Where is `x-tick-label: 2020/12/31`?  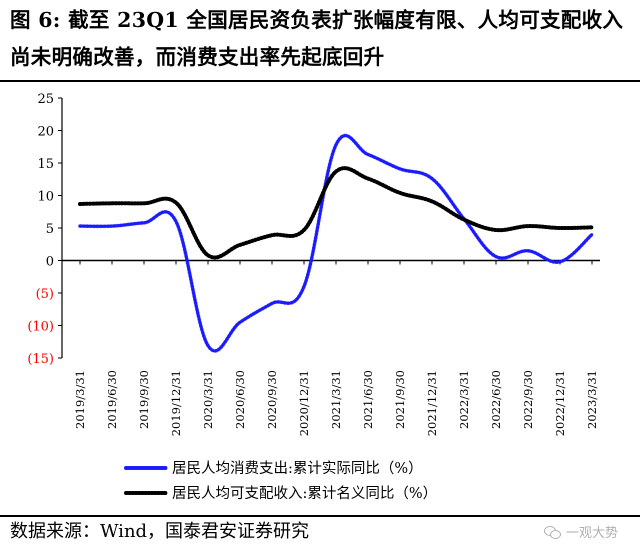
x-tick-label: 2020/12/31 is located at coordinates (304, 403).